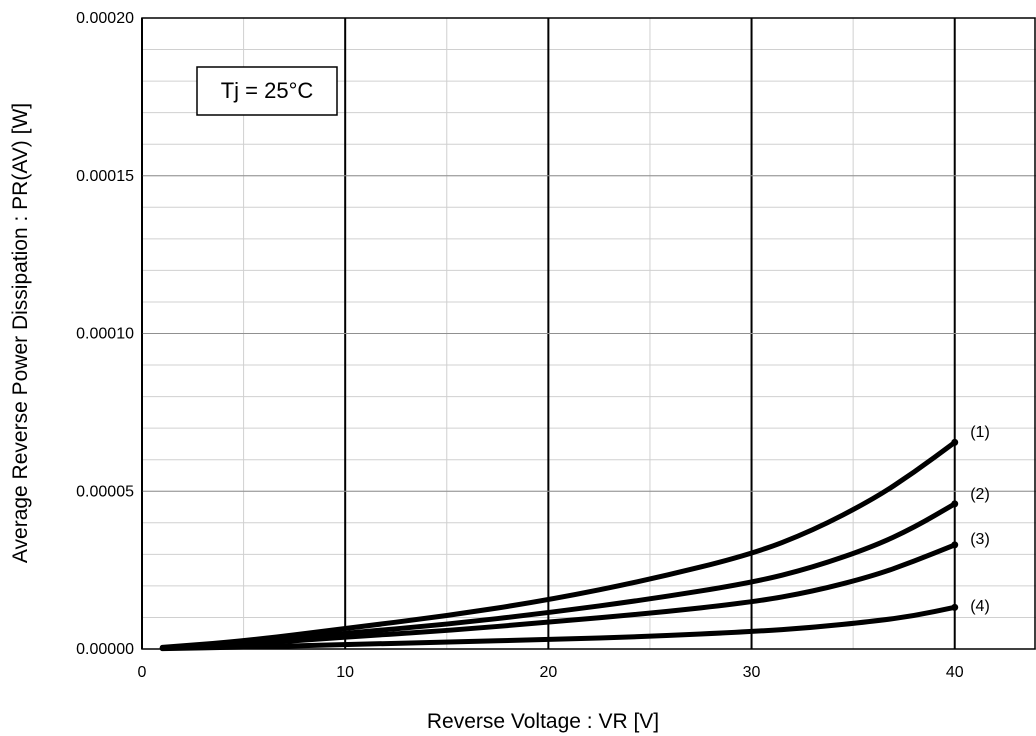 The image size is (1036, 736). Describe the element at coordinates (142, 672) in the screenshot. I see `x-tick-label: 0` at that location.